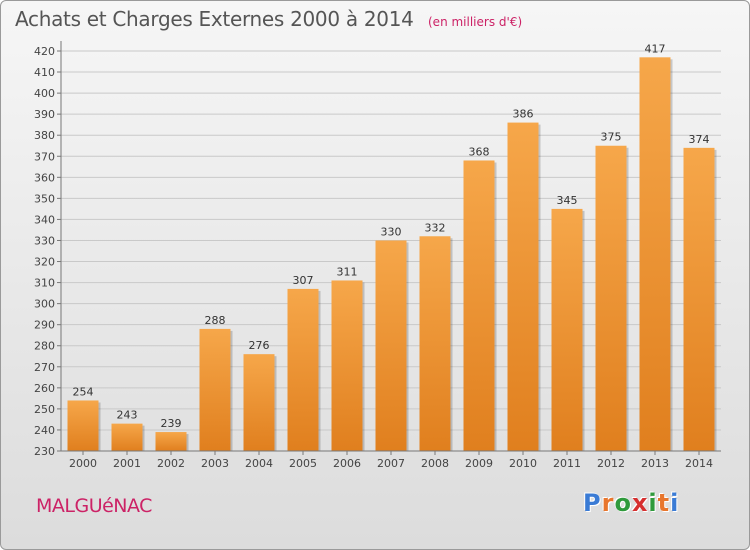 Image resolution: width=750 pixels, height=550 pixels. What do you see at coordinates (44, 346) in the screenshot?
I see `y-tick-label: 280` at bounding box center [44, 346].